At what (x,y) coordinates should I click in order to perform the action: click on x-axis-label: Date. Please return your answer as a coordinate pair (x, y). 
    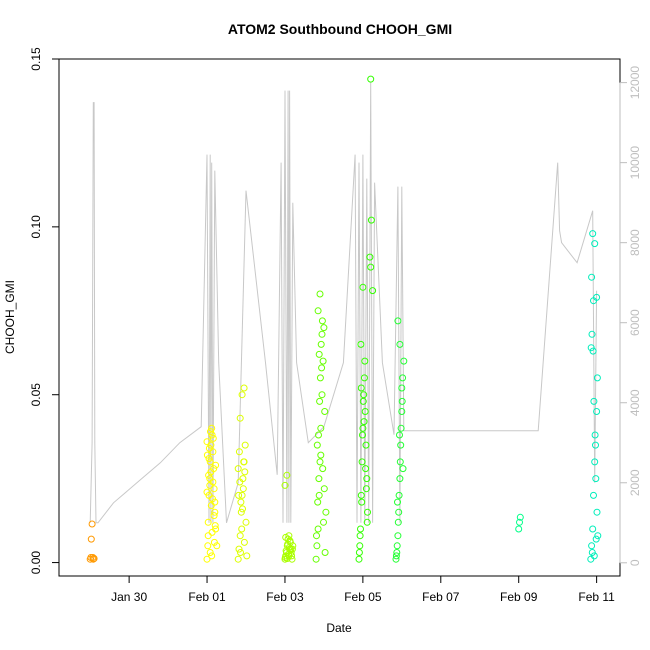
    Looking at the image, I should click on (339, 628).